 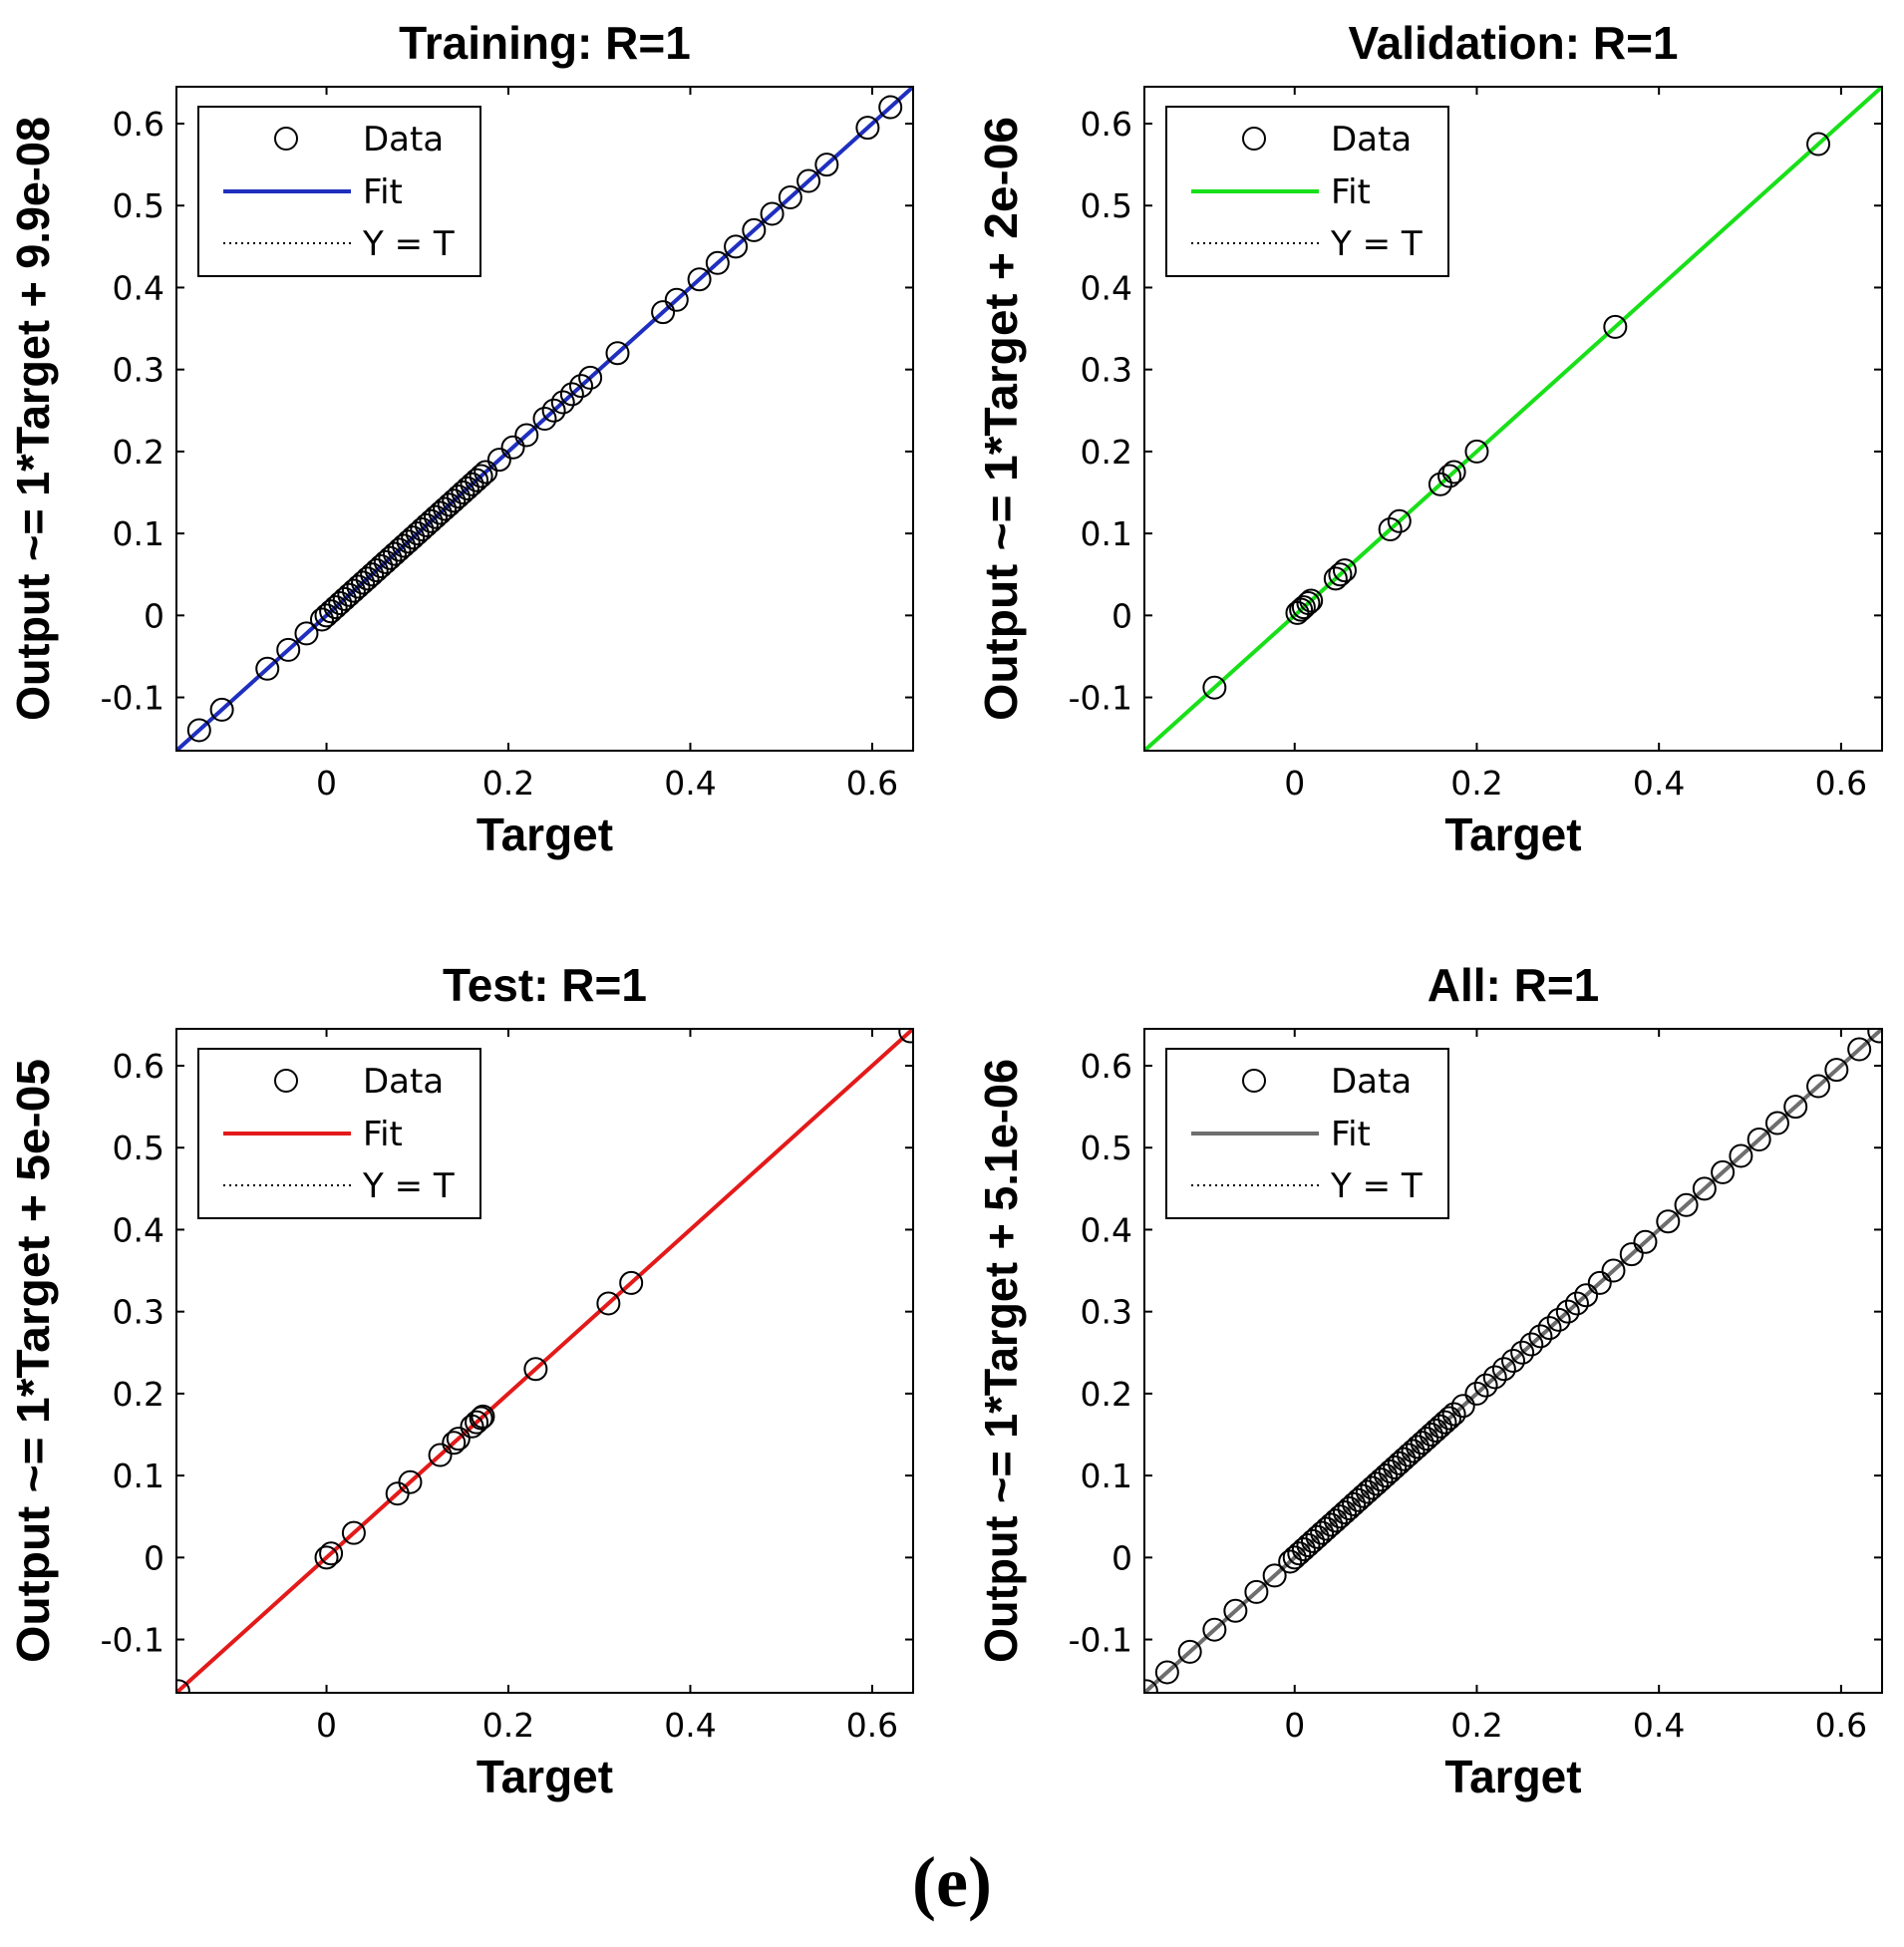 What do you see at coordinates (132, 1641) in the screenshot?
I see `y-tick-label: -0.1` at bounding box center [132, 1641].